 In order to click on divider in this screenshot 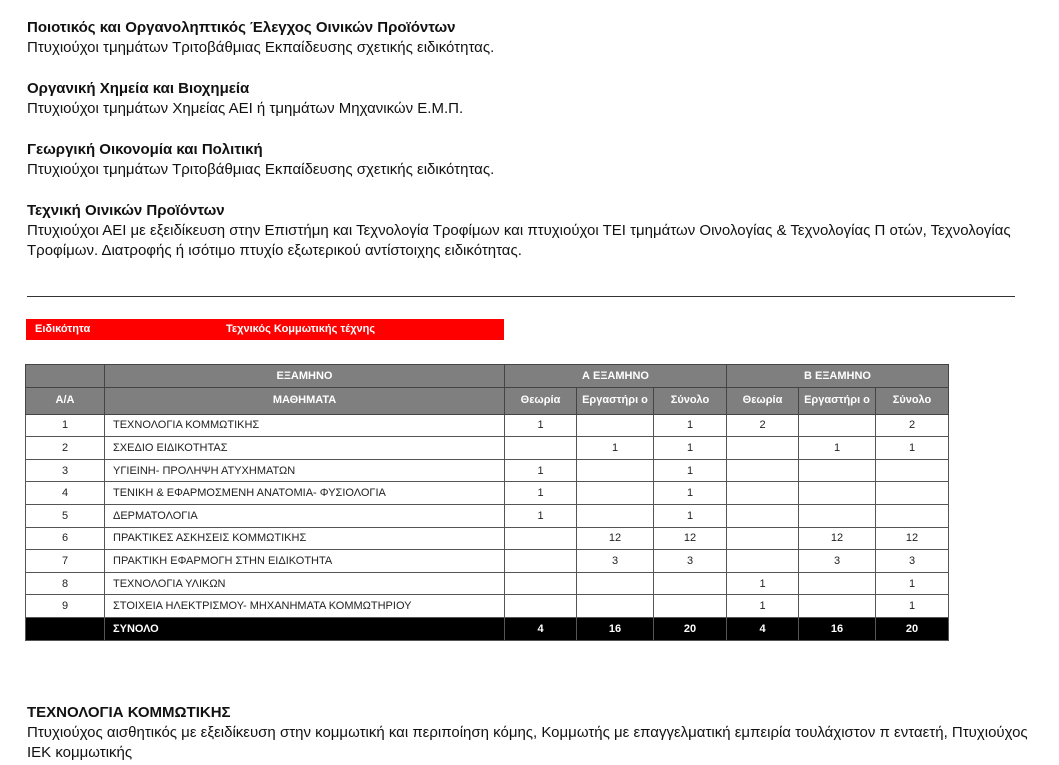, I will do `click(521, 296)`.